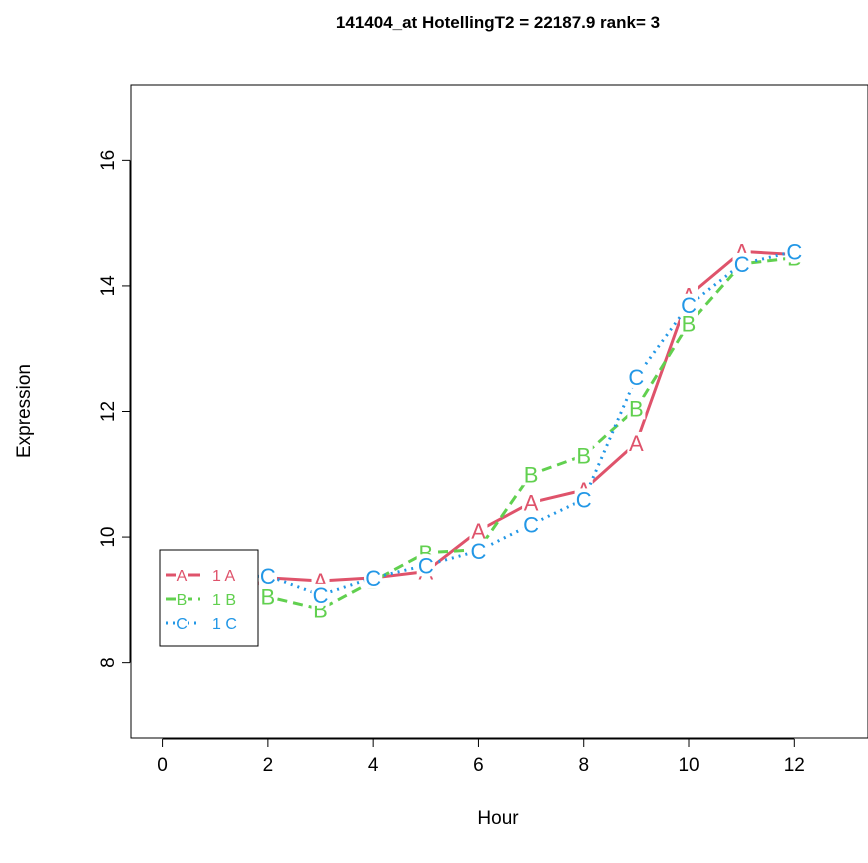 The width and height of the screenshot is (868, 863). I want to click on y-tick-label: 14, so click(108, 286).